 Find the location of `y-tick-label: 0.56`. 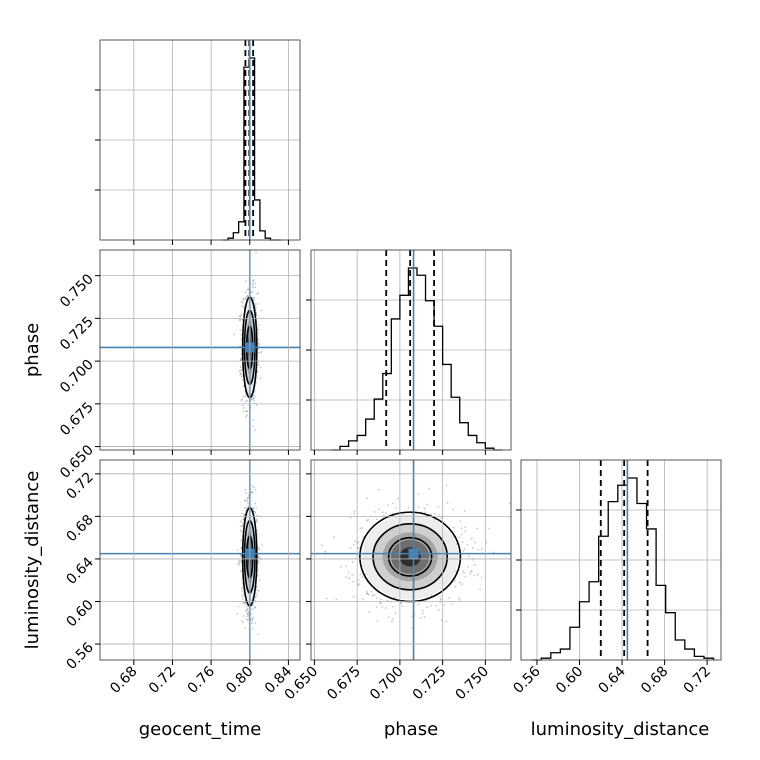

y-tick-label: 0.56 is located at coordinates (79, 655).